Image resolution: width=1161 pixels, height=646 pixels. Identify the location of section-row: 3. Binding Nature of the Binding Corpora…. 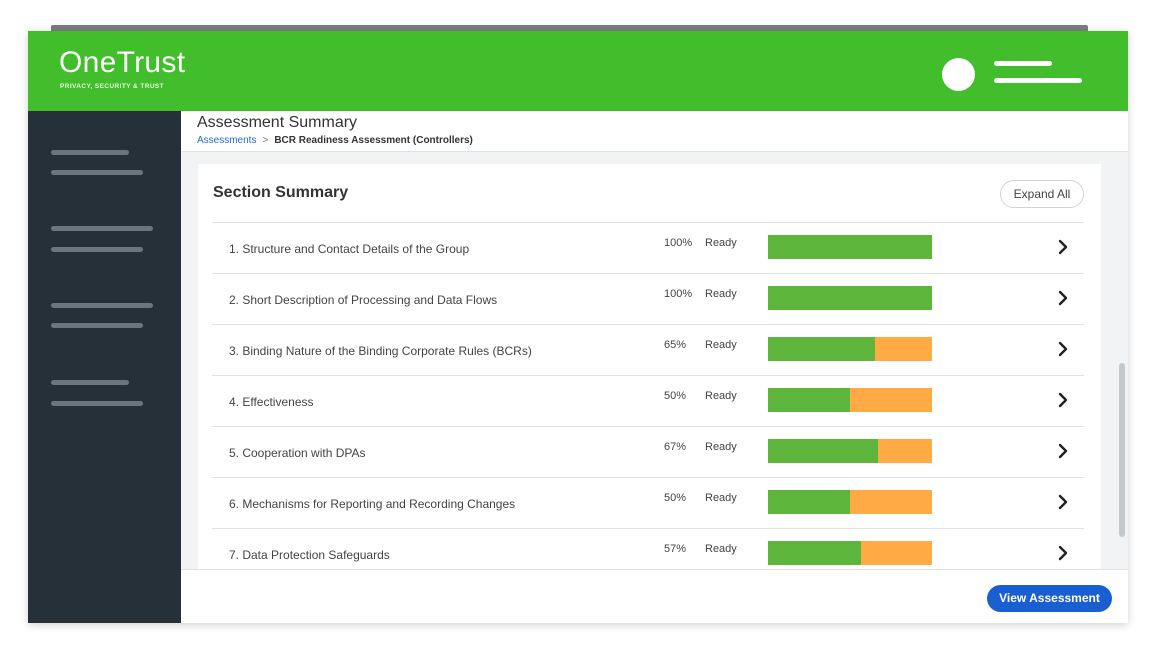
(648, 350).